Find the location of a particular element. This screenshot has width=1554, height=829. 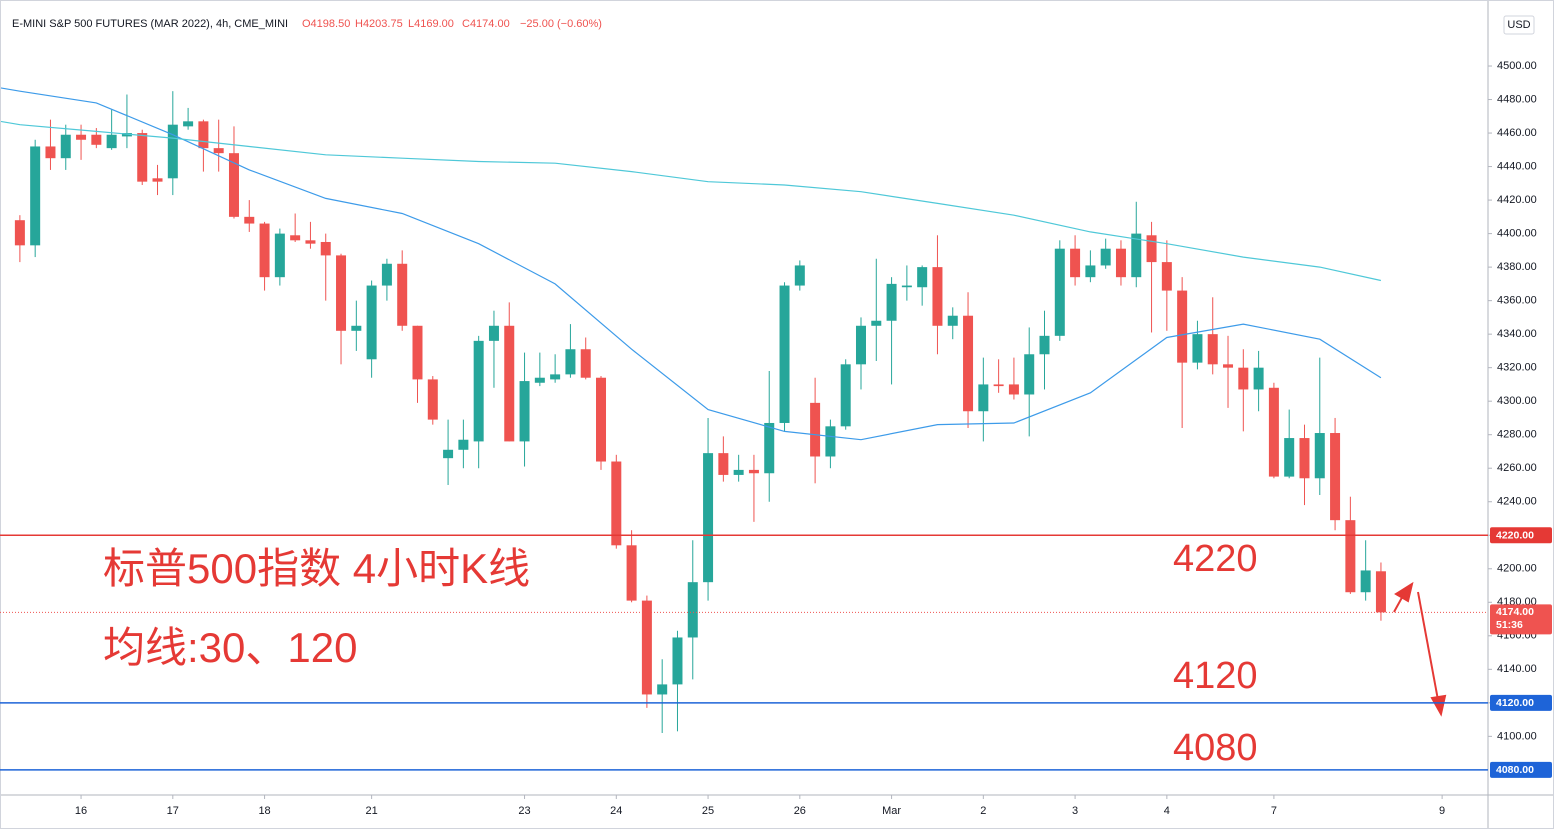

y-tick-label: 4280.00 is located at coordinates (1517, 435).